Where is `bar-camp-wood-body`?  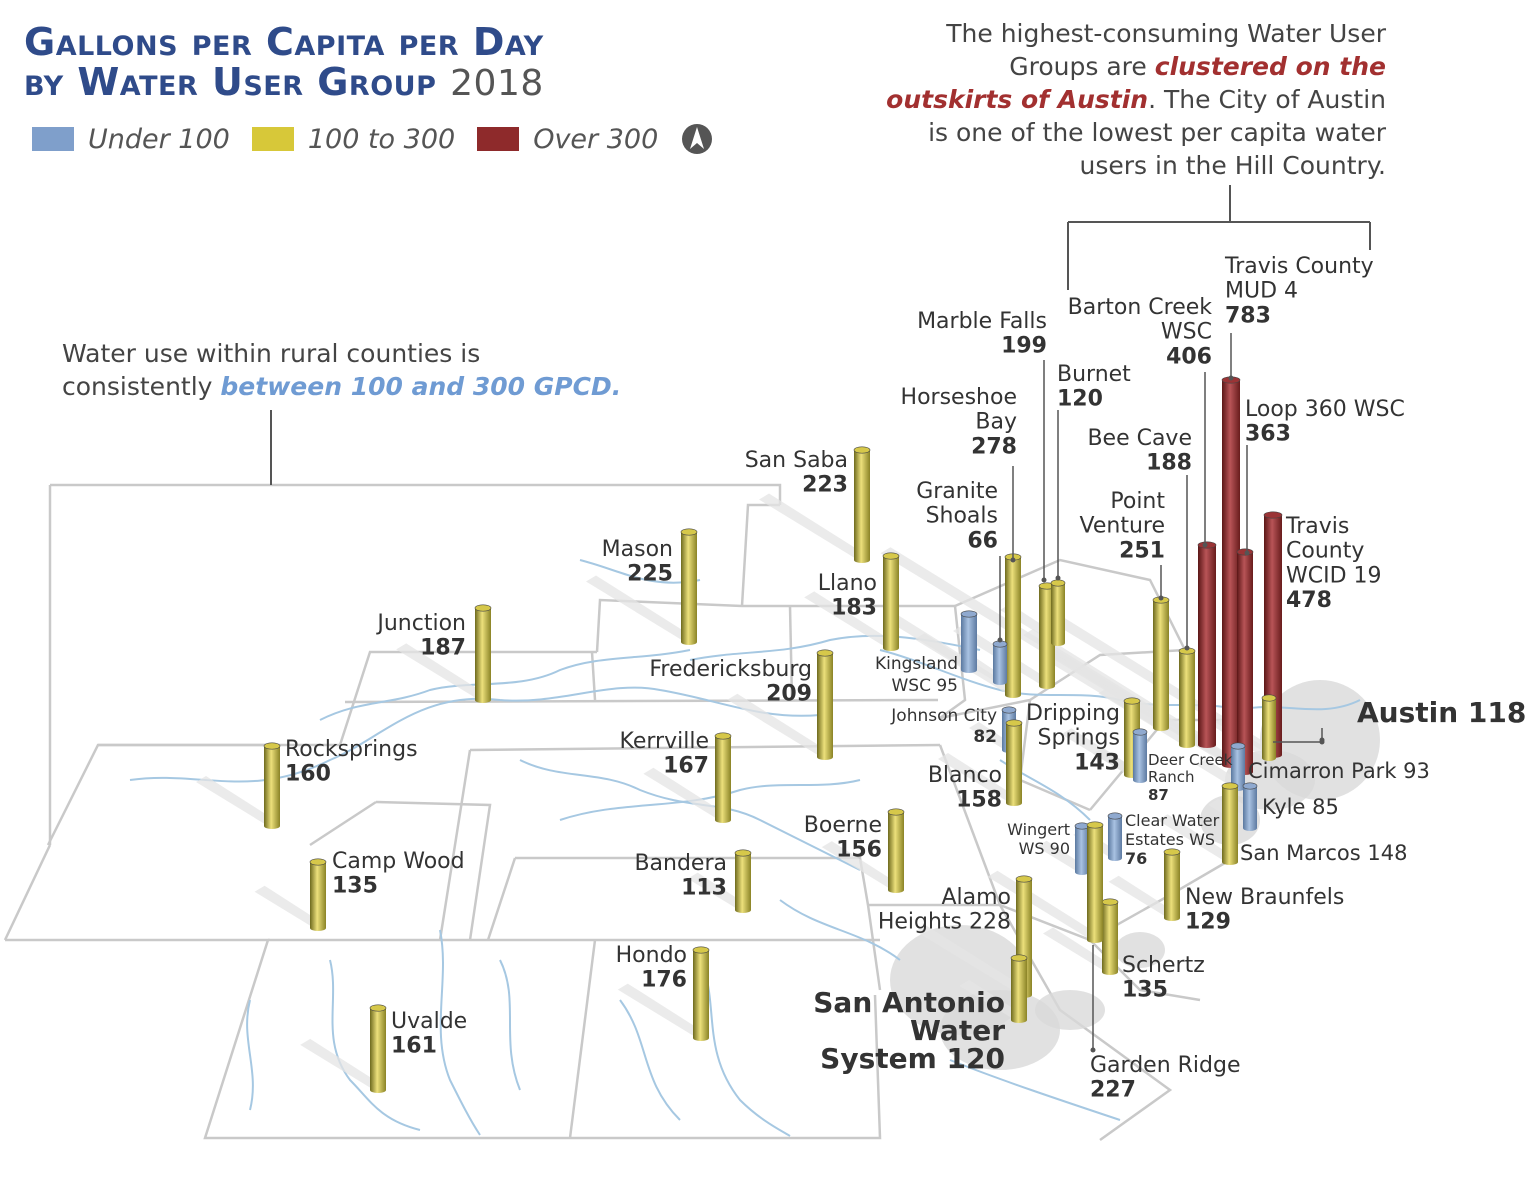 bar-camp-wood-body is located at coordinates (318, 895).